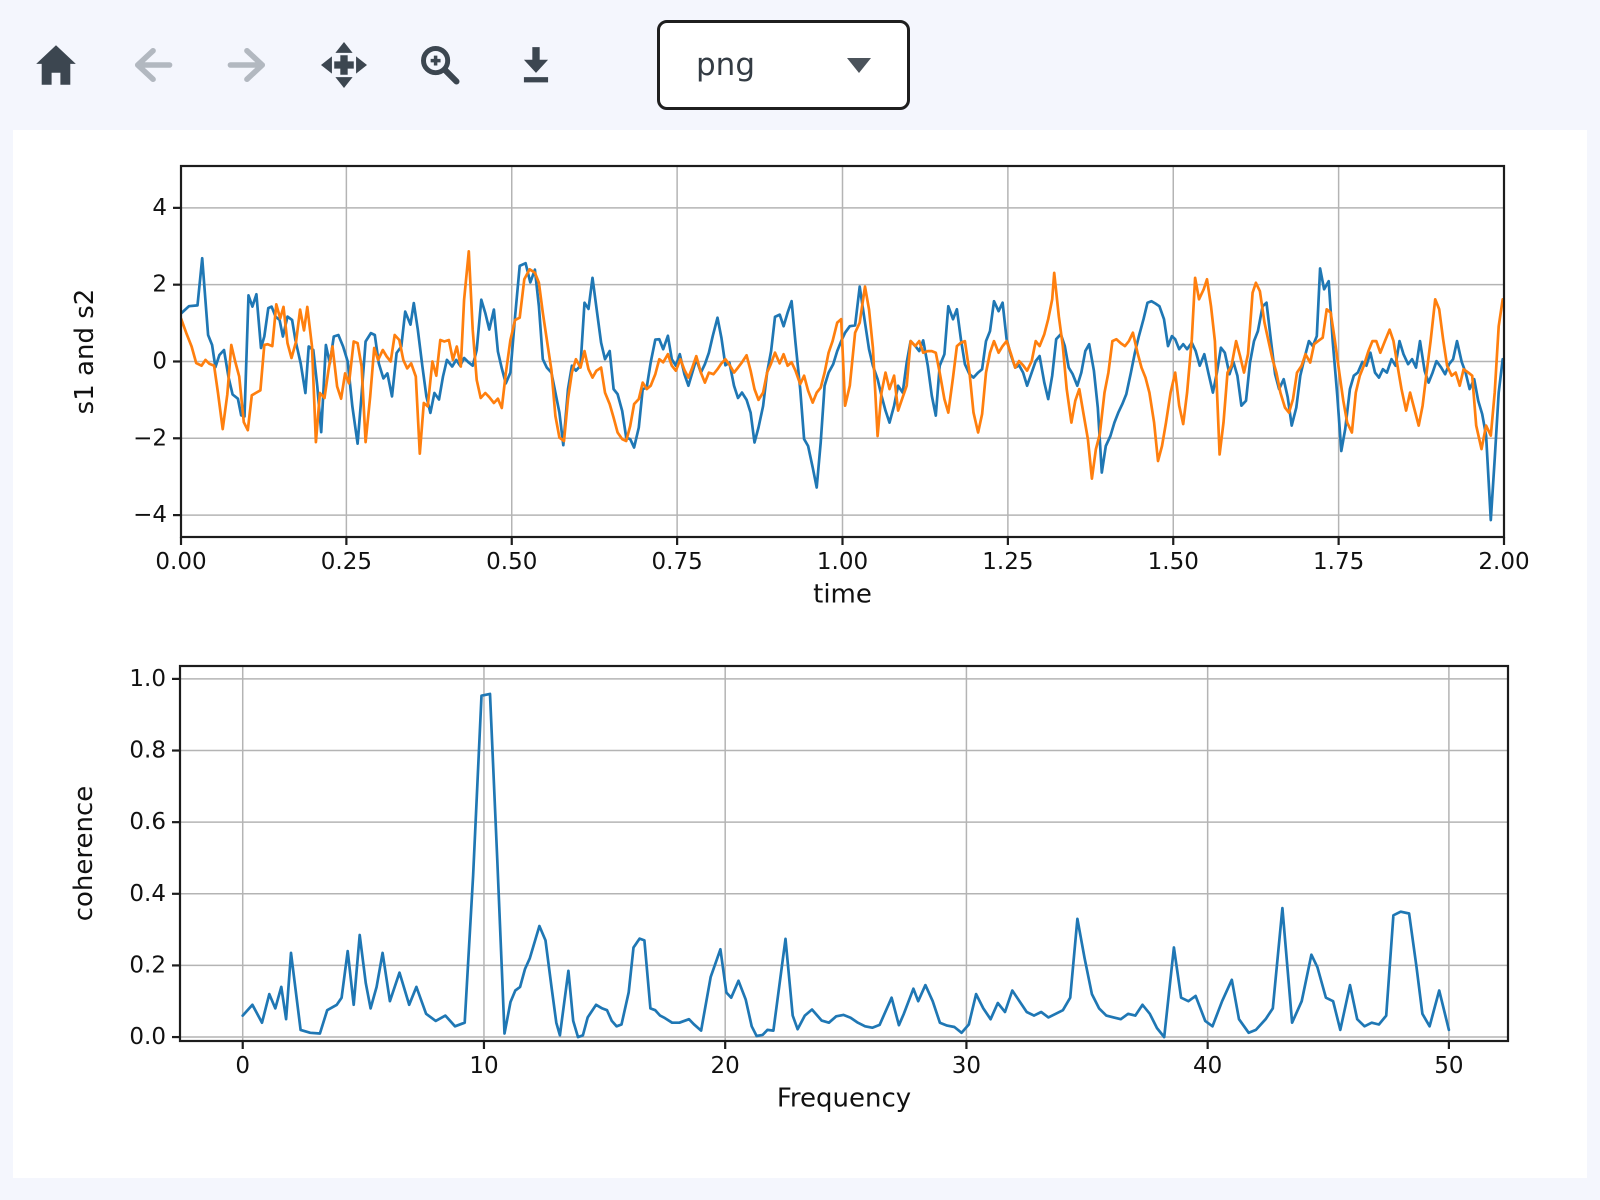  I want to click on y-axis-label-coherence: coherence, so click(84, 854).